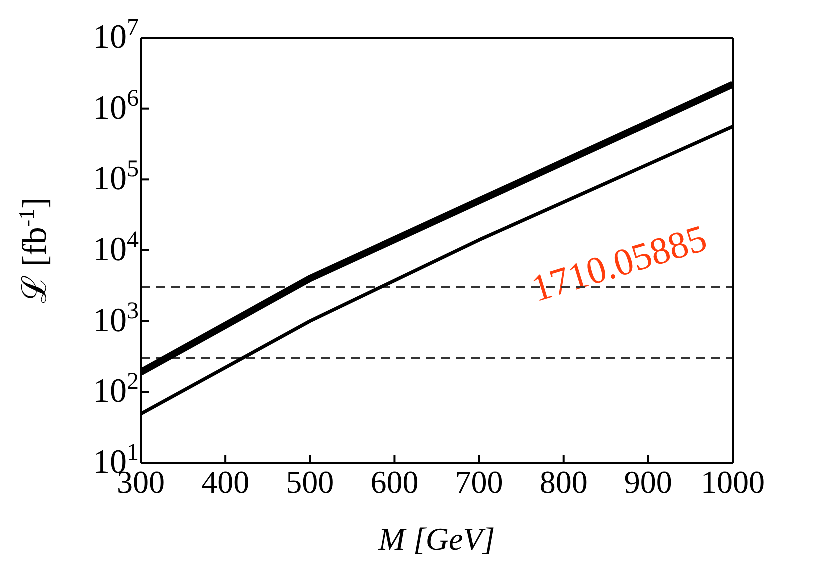 Image resolution: width=821 pixels, height=566 pixels. I want to click on y-tick-label: 10$^{5}$, so click(116, 177).